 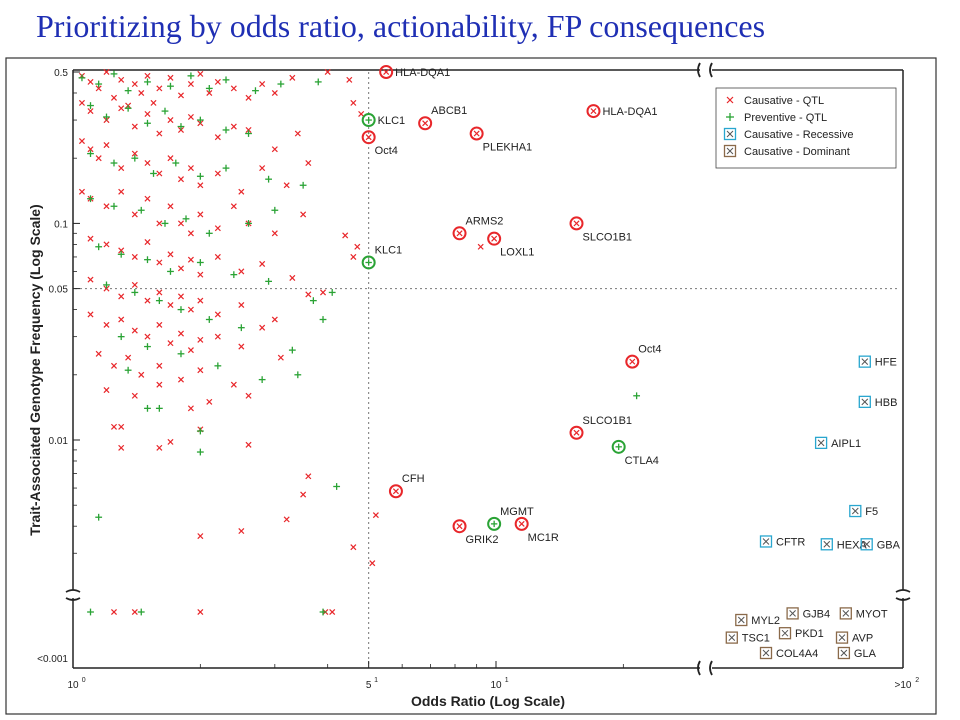 I want to click on legend-marker, so click(x=730, y=134).